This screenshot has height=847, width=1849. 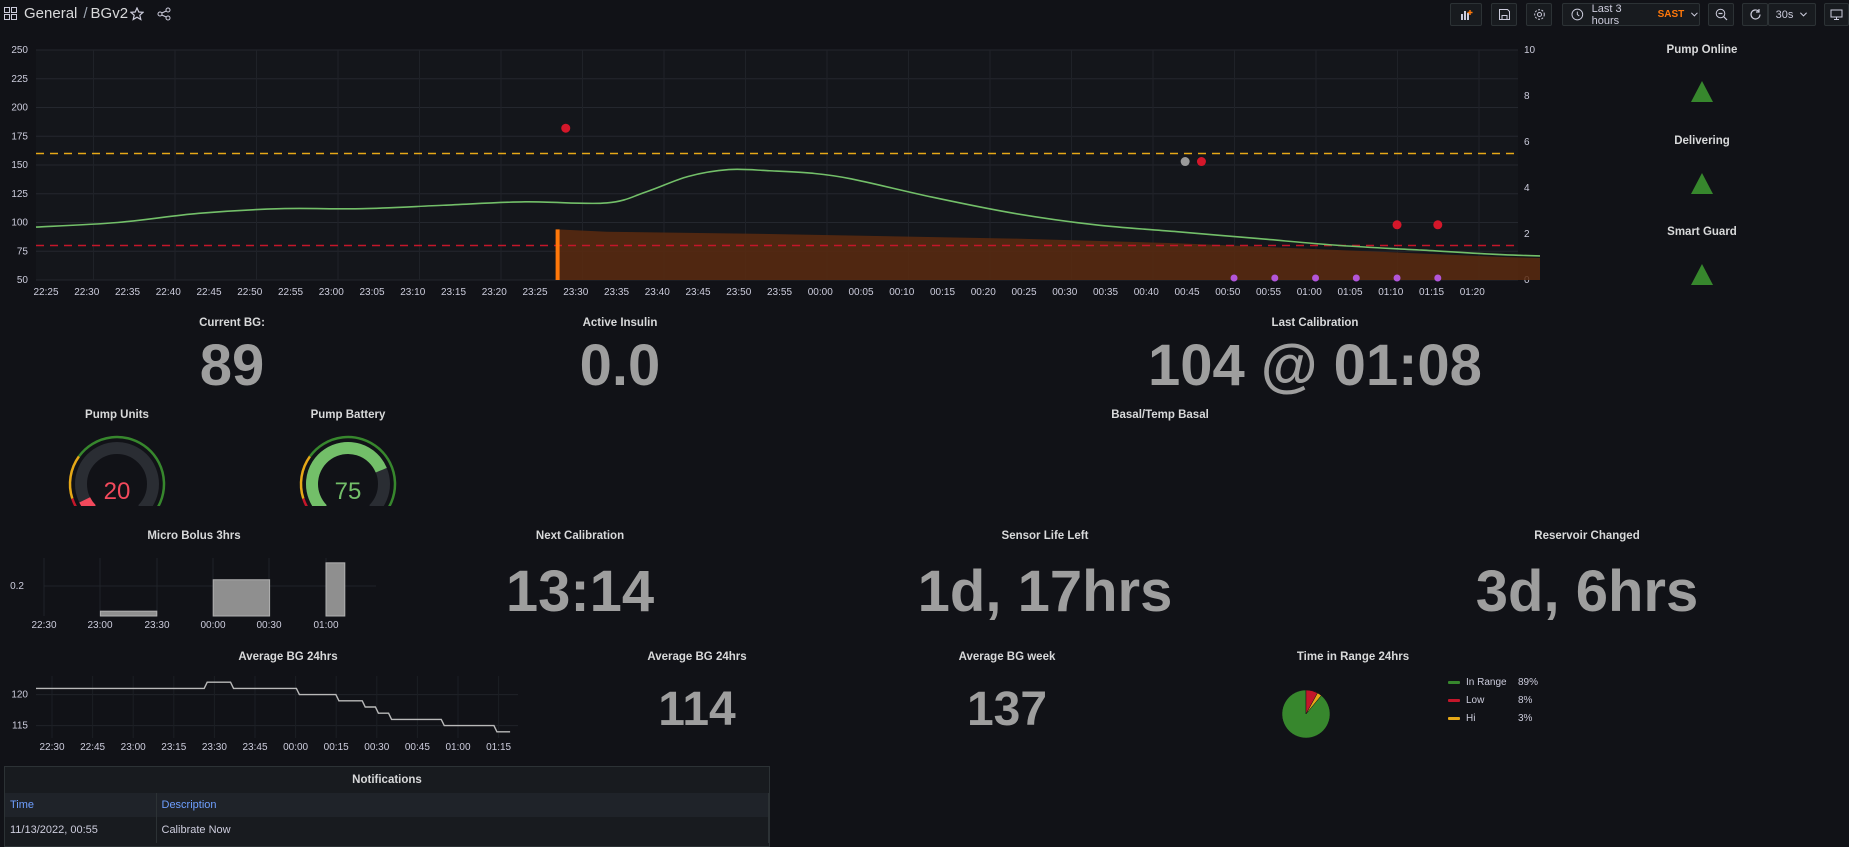 What do you see at coordinates (348, 491) in the screenshot?
I see `pump-battery-value: 75` at bounding box center [348, 491].